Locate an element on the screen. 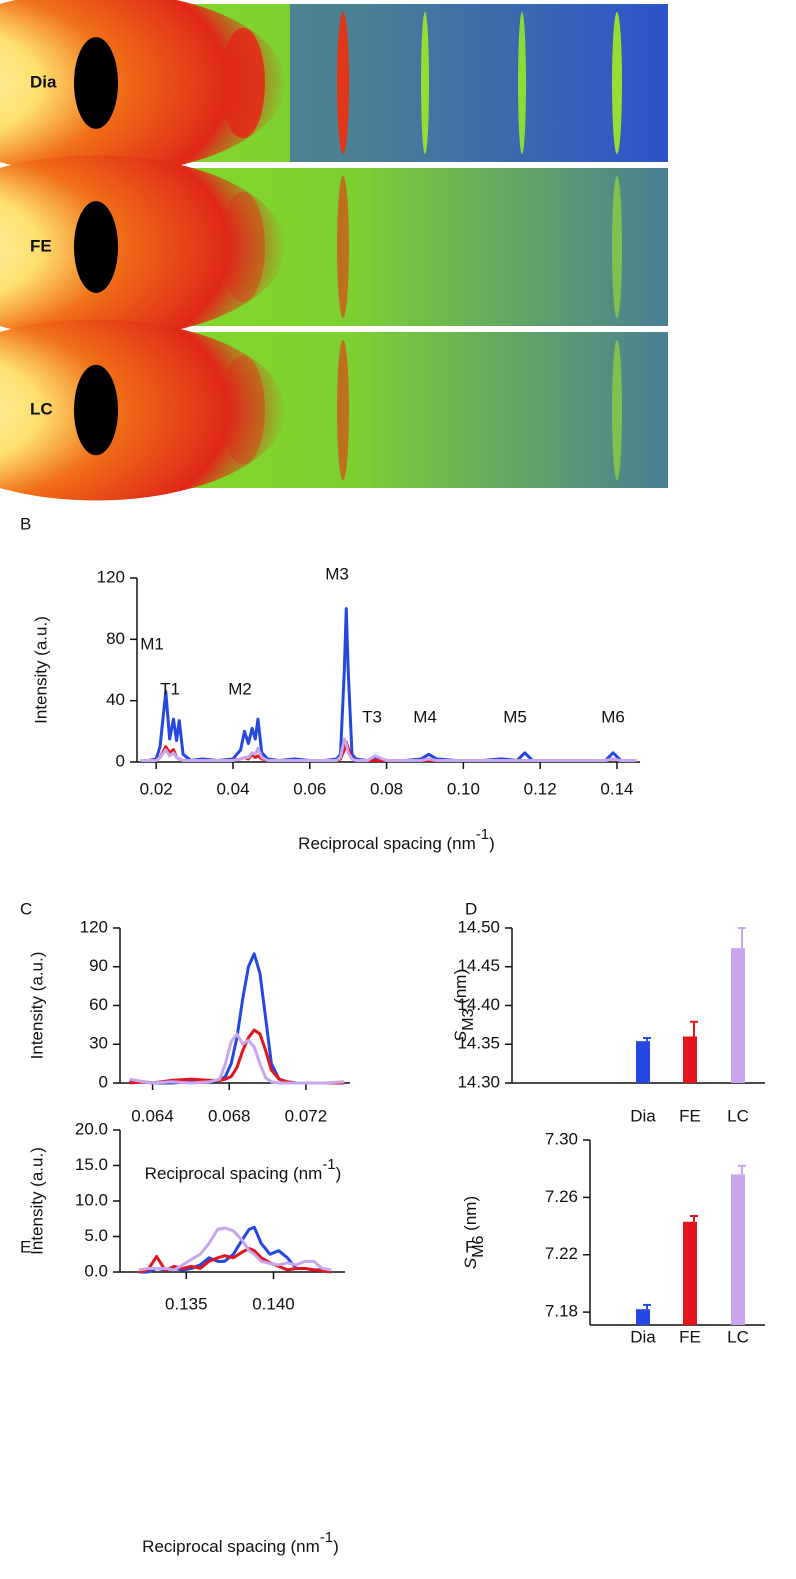 Image resolution: width=796 pixels, height=1579 pixels. y-tick-label: 80 is located at coordinates (115, 638).